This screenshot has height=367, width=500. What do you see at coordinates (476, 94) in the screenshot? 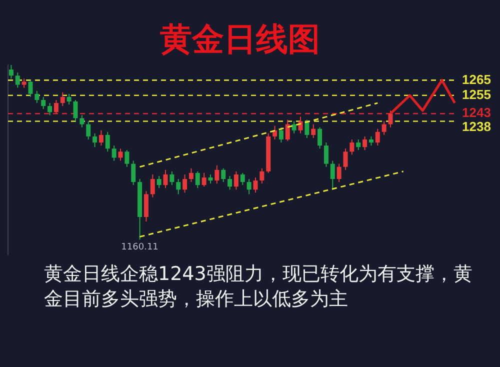
I see `ref-line-label: 1255` at bounding box center [476, 94].